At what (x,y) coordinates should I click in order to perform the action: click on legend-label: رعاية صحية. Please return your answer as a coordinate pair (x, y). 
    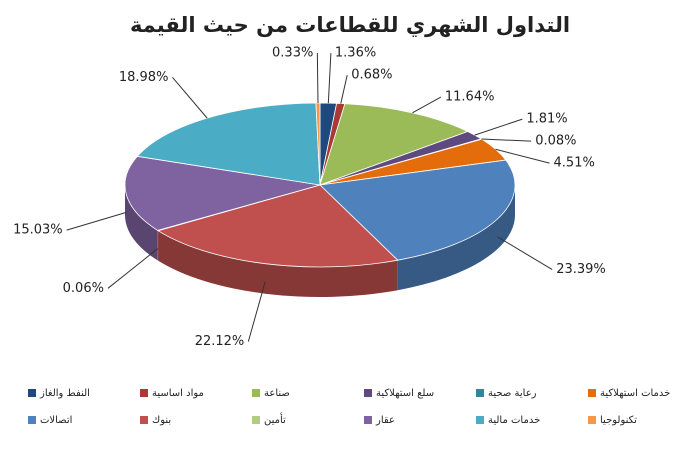
    Looking at the image, I should click on (512, 393).